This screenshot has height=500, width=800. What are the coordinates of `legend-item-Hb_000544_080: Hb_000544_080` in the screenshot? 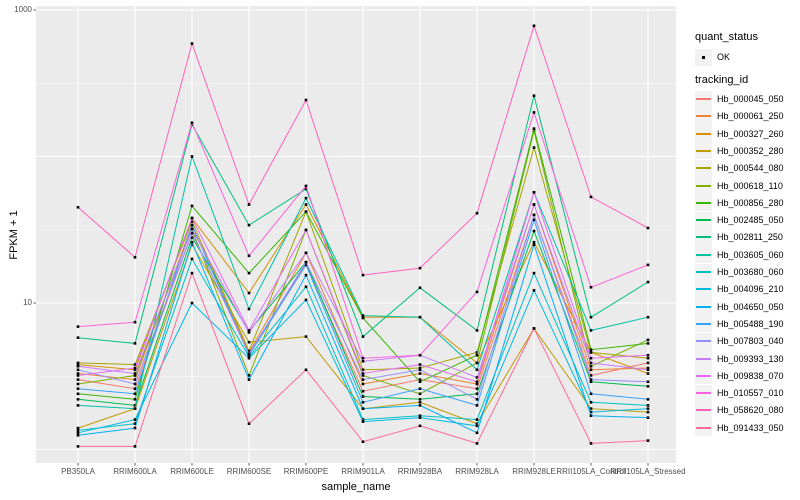 It's located at (739, 168).